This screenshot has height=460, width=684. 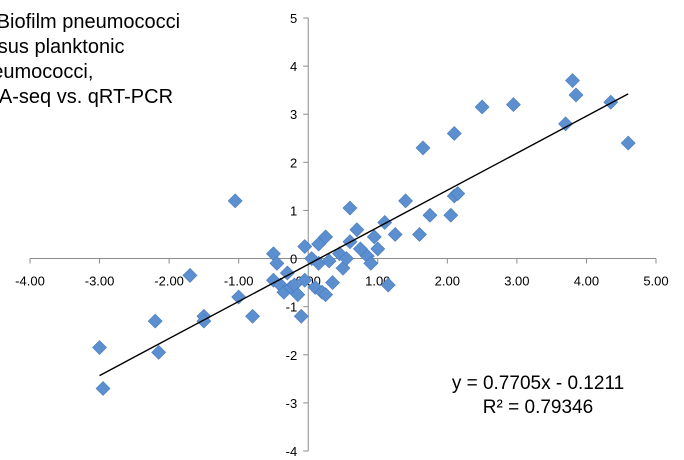 What do you see at coordinates (293, 259) in the screenshot?
I see `y-tick-label: 0` at bounding box center [293, 259].